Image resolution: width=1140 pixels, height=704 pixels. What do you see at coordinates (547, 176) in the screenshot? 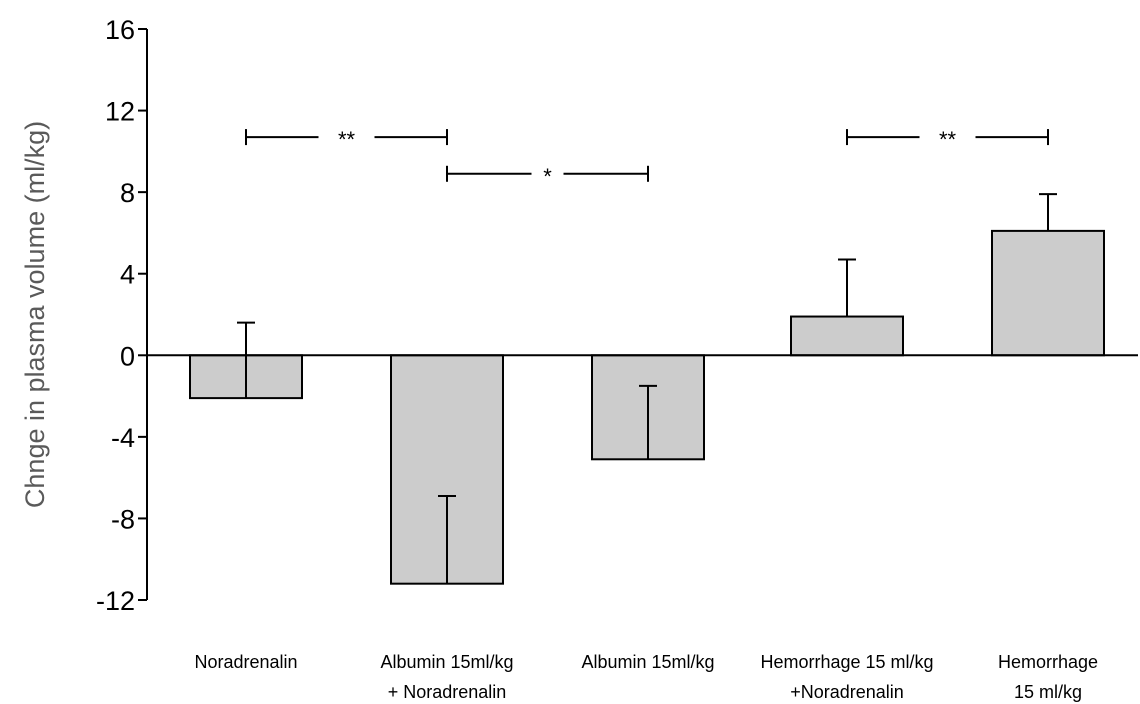
I see `significance-label: *` at bounding box center [547, 176].